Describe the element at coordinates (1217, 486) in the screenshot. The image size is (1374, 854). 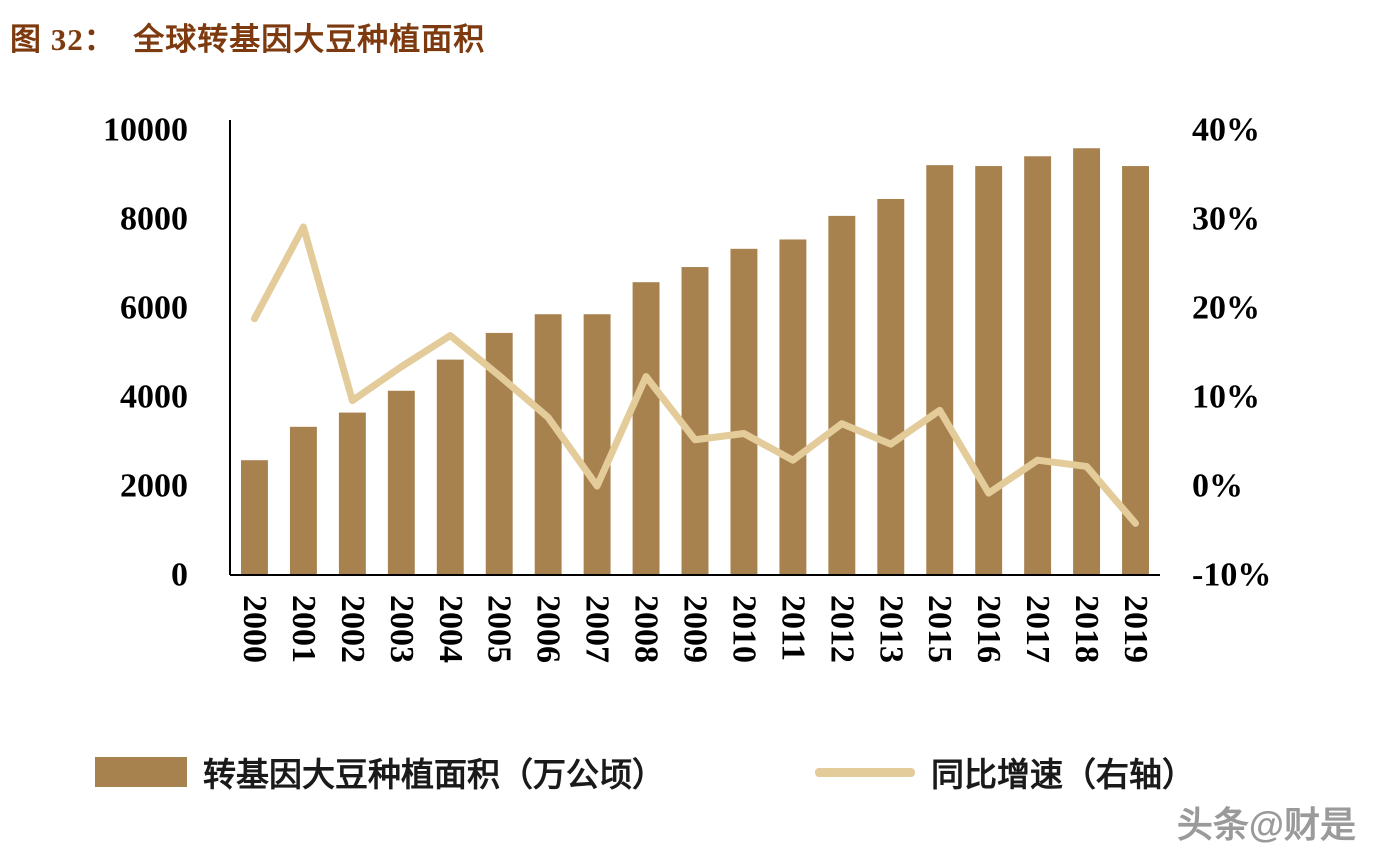
I see `svg-text: 0%` at that location.